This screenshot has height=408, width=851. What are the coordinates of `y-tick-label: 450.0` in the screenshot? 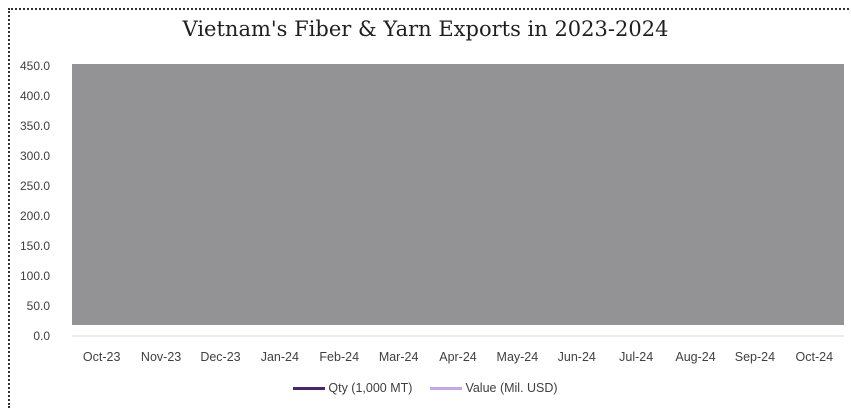 It's located at (35, 66).